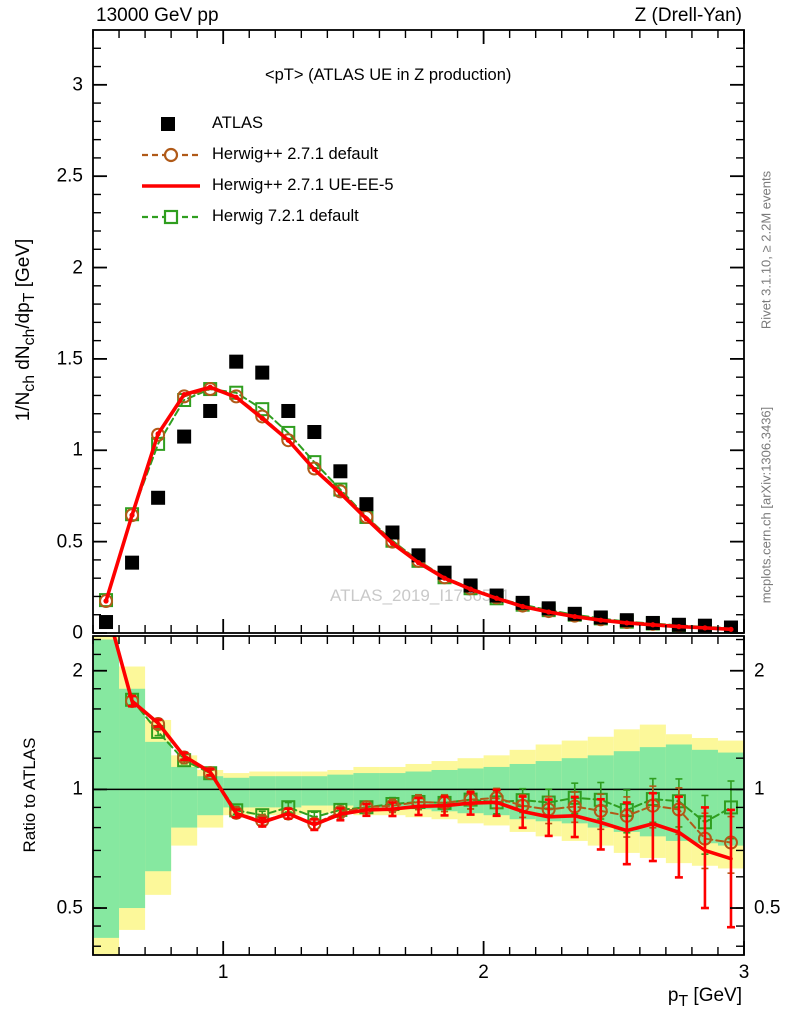 Image resolution: width=786 pixels, height=1024 pixels. Describe the element at coordinates (295, 154) in the screenshot. I see `legend-label-1: Herwig++ 2.7.1 default` at that location.